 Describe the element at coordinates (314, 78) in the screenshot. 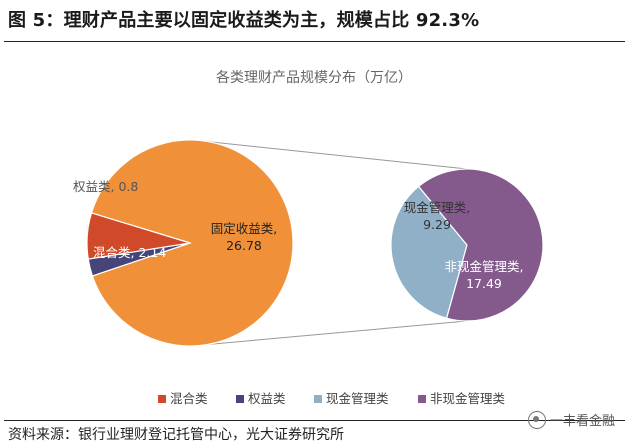

I see `chart-title: 各类理财产品规模分布（万亿）` at that location.